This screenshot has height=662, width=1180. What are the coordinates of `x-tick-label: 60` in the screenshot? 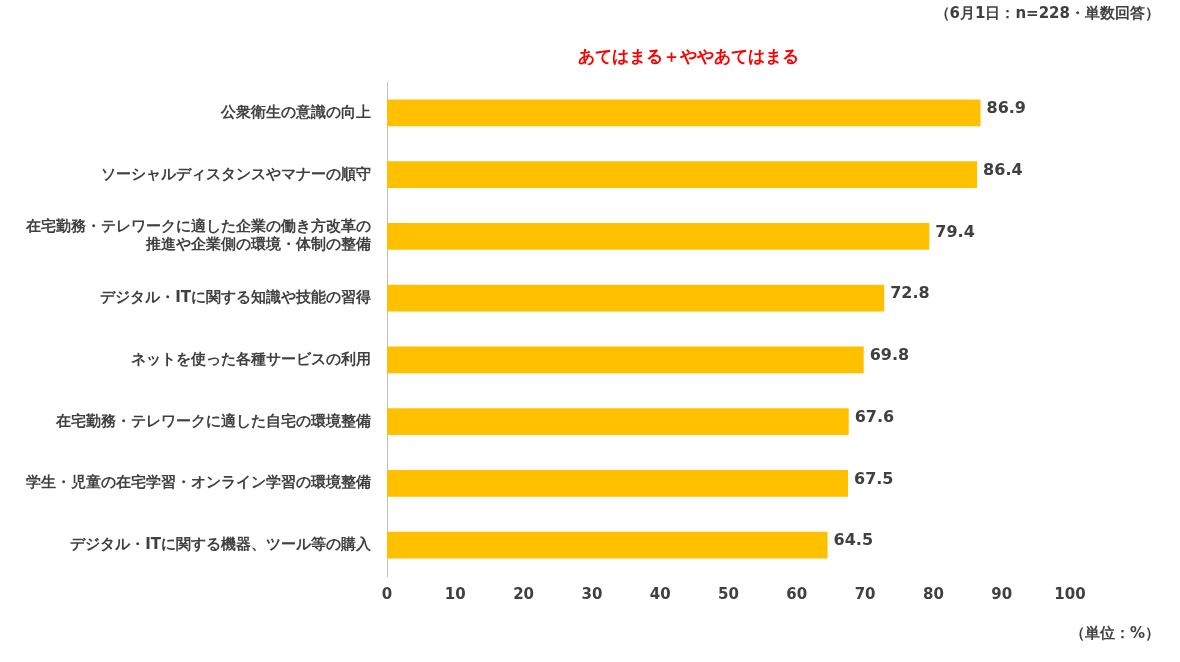 It's located at (797, 593).